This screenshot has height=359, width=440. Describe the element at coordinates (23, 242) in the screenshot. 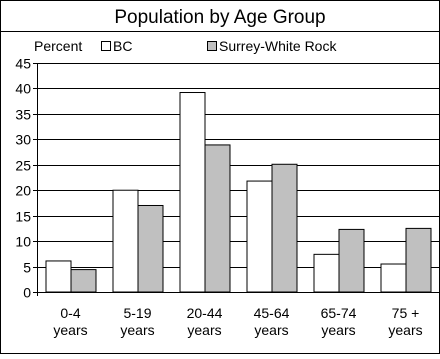

I see `y-tick-label: 10` at that location.